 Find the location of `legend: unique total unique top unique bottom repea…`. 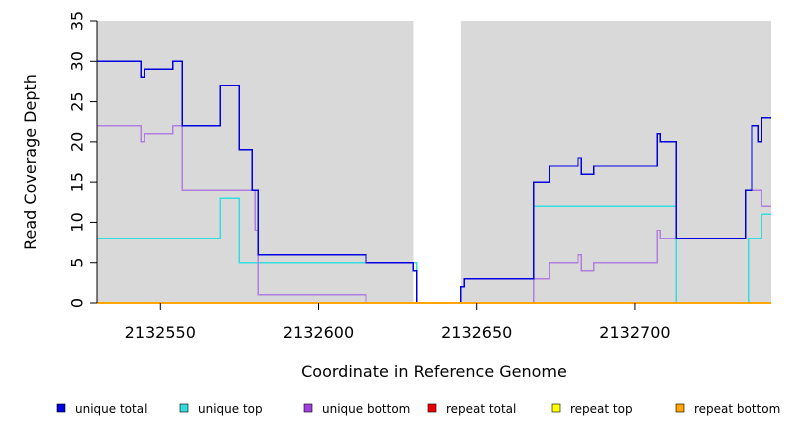

legend: unique total unique top unique bottom repea… is located at coordinates (418, 409).